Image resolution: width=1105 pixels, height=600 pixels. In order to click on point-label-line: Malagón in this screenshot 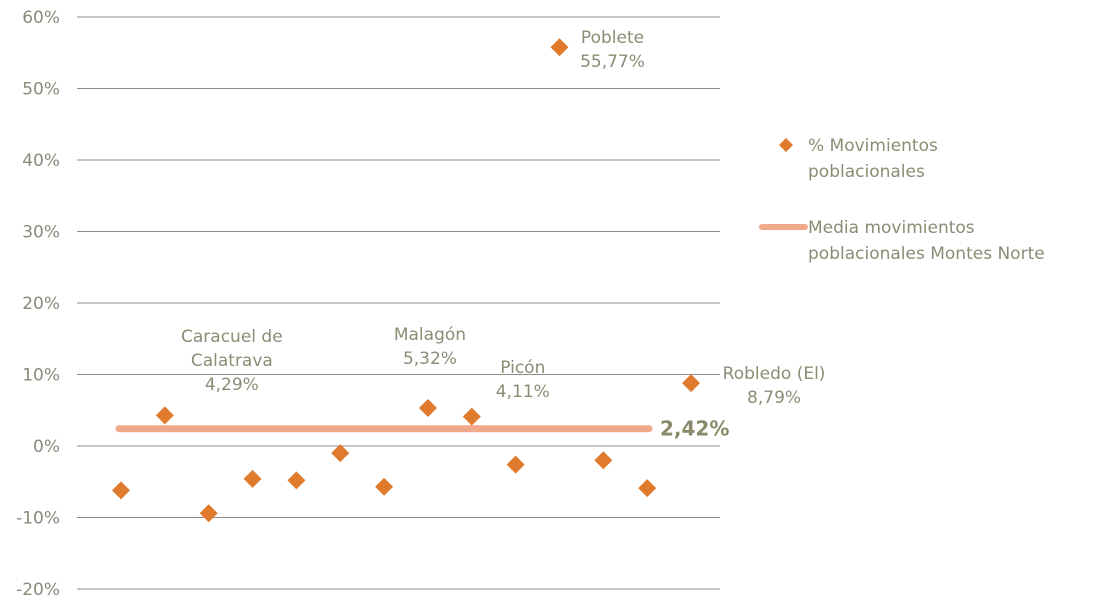, I will do `click(430, 335)`.